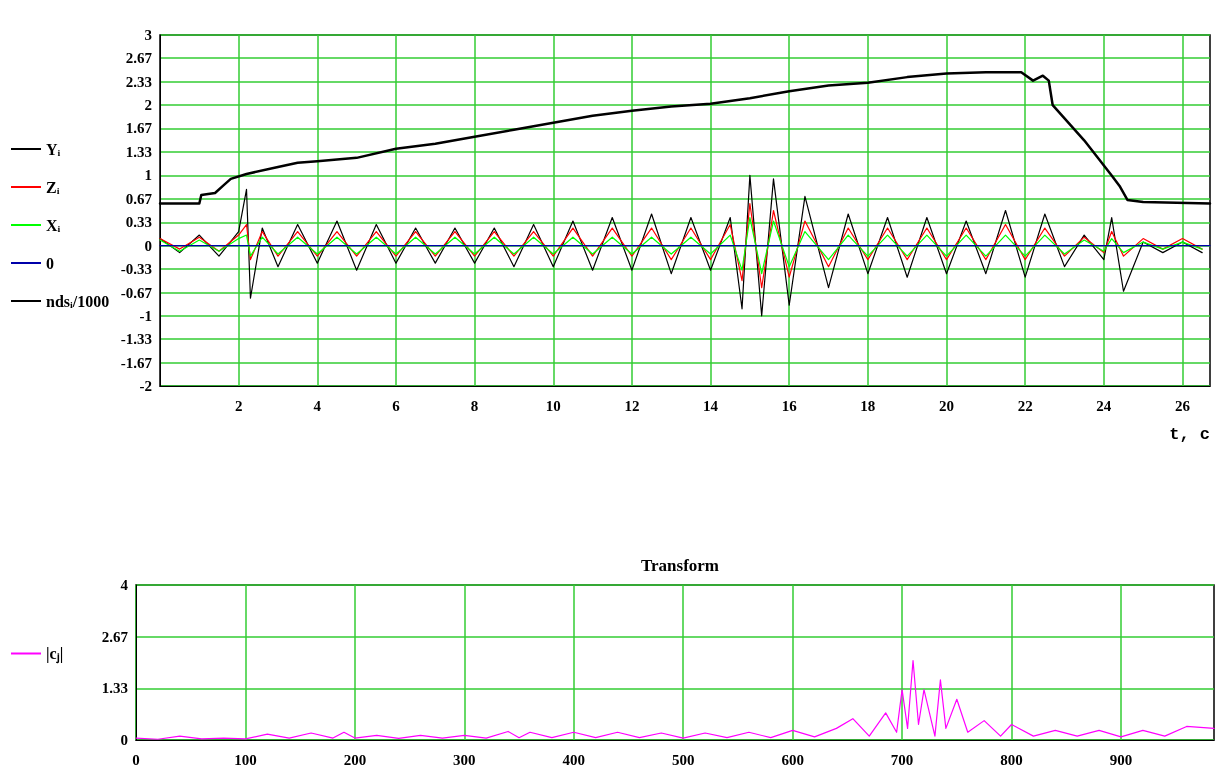  Describe the element at coordinates (1011, 759) in the screenshot. I see `x-tick-label: 800` at that location.